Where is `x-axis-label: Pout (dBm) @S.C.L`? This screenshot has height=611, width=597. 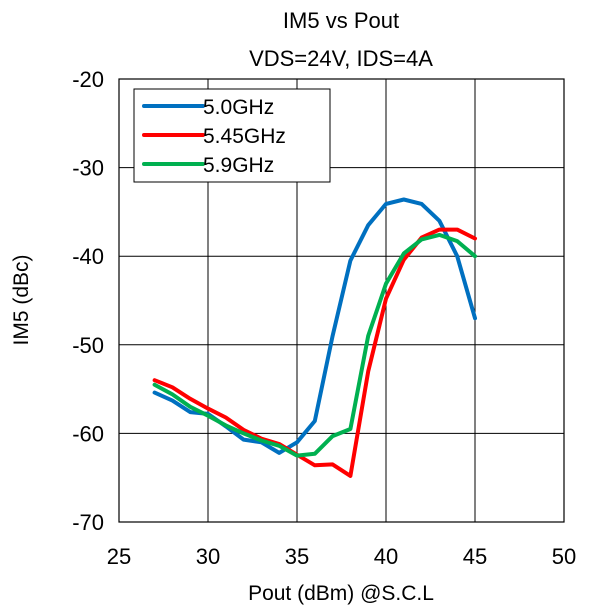
x-axis-label: Pout (dBm) @S.C.L is located at coordinates (341, 593).